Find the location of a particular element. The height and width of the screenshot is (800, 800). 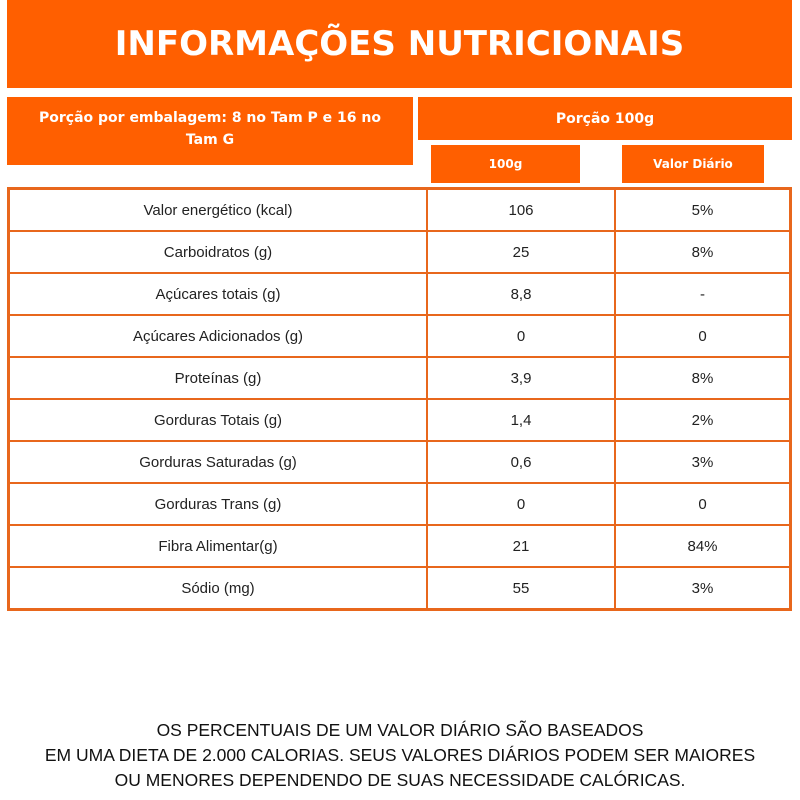

table-row: Carboidratos (g) 25 8% is located at coordinates (399, 252).